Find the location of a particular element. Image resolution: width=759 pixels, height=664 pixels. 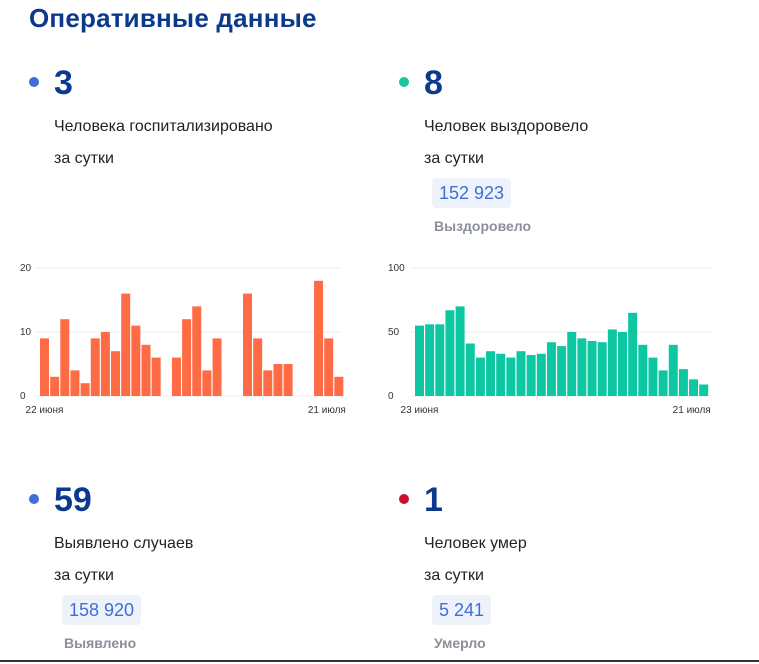

recovered-chart-y-tick-label: 0 is located at coordinates (391, 396).